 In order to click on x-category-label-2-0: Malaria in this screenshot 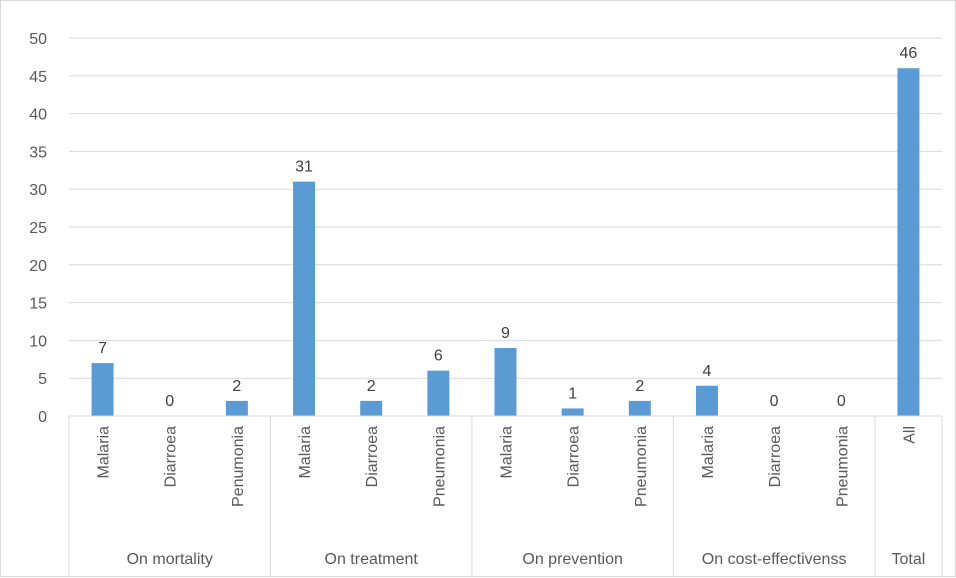, I will do `click(507, 452)`.